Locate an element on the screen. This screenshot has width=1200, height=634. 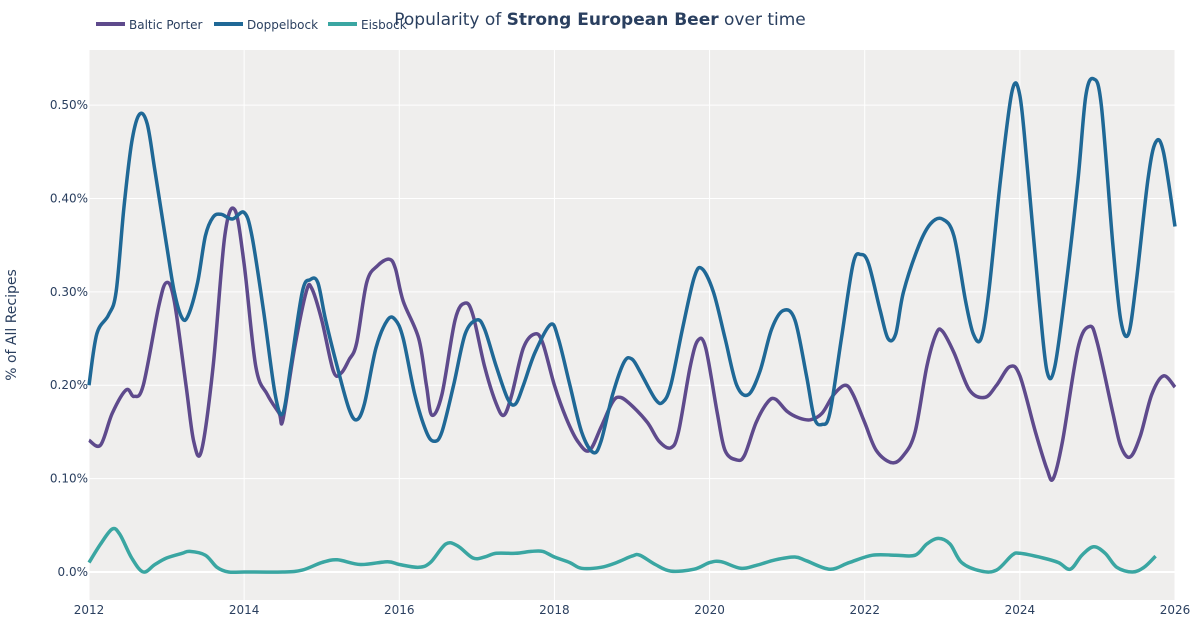
legend: Baltic Porter Doppelbock Eisbock is located at coordinates (251, 25).